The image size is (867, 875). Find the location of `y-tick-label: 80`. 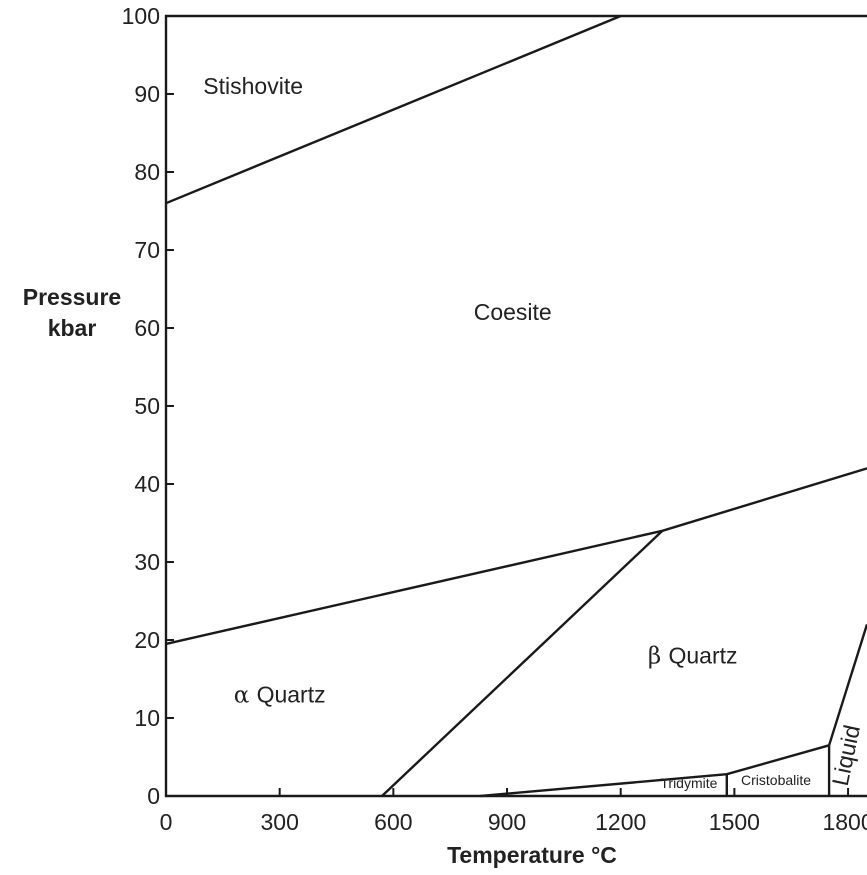

y-tick-label: 80 is located at coordinates (147, 172).